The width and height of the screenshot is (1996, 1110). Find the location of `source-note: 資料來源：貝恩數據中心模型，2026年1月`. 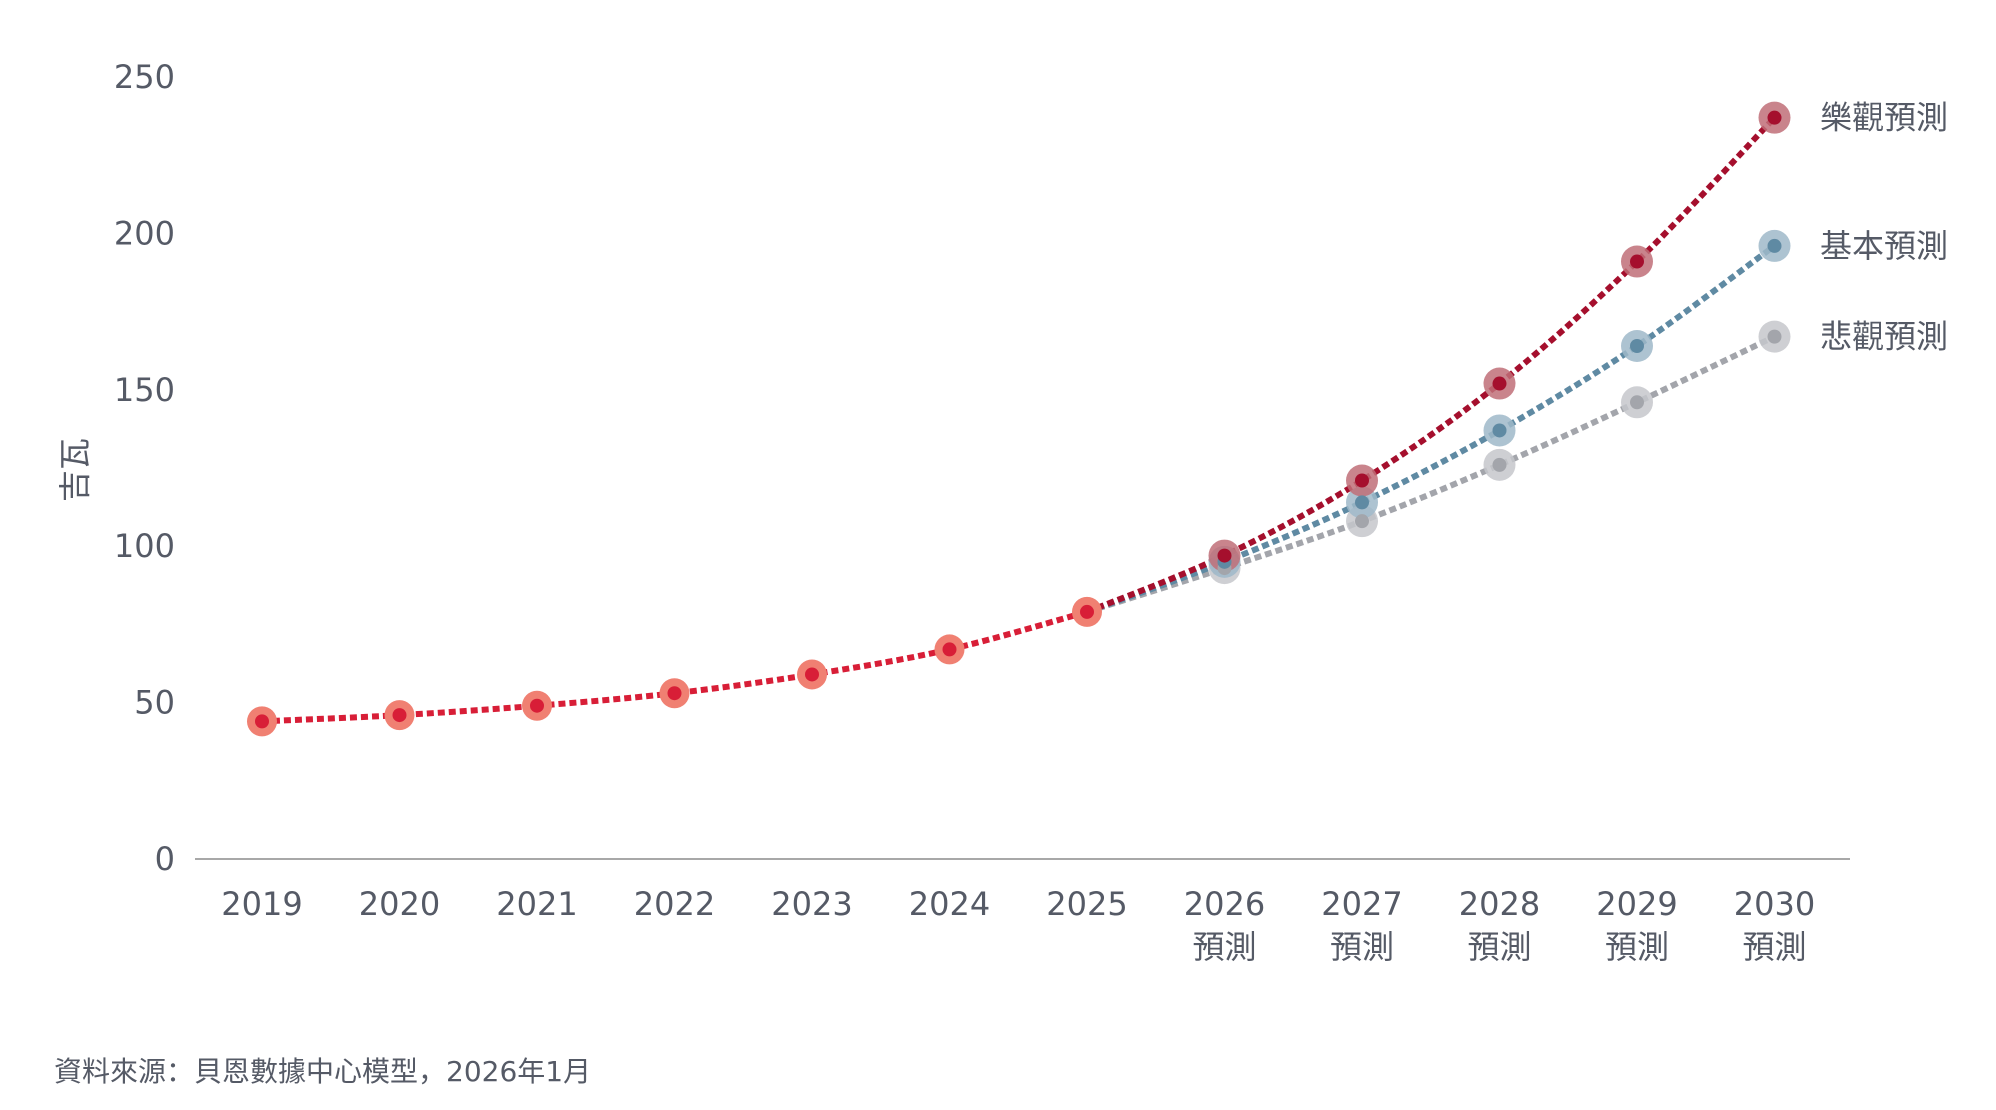

source-note: 資料來源：貝恩數據中心模型，2026年1月 is located at coordinates (323, 1071).